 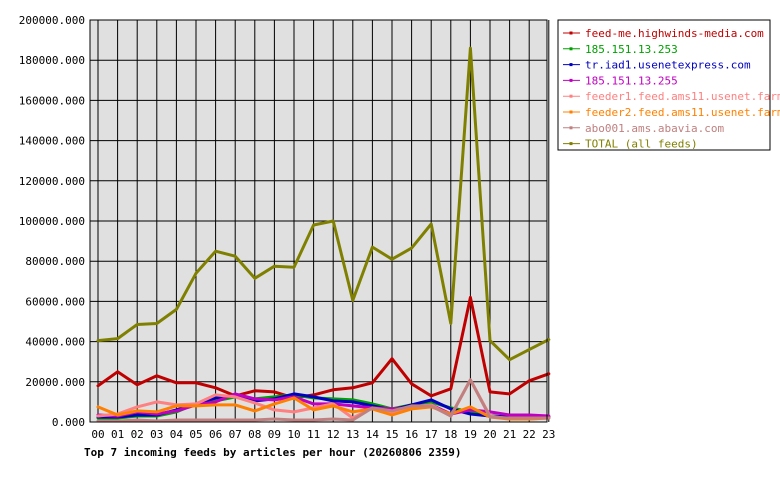 What do you see at coordinates (373, 434) in the screenshot?
I see `x-tick-label: 14` at bounding box center [373, 434].